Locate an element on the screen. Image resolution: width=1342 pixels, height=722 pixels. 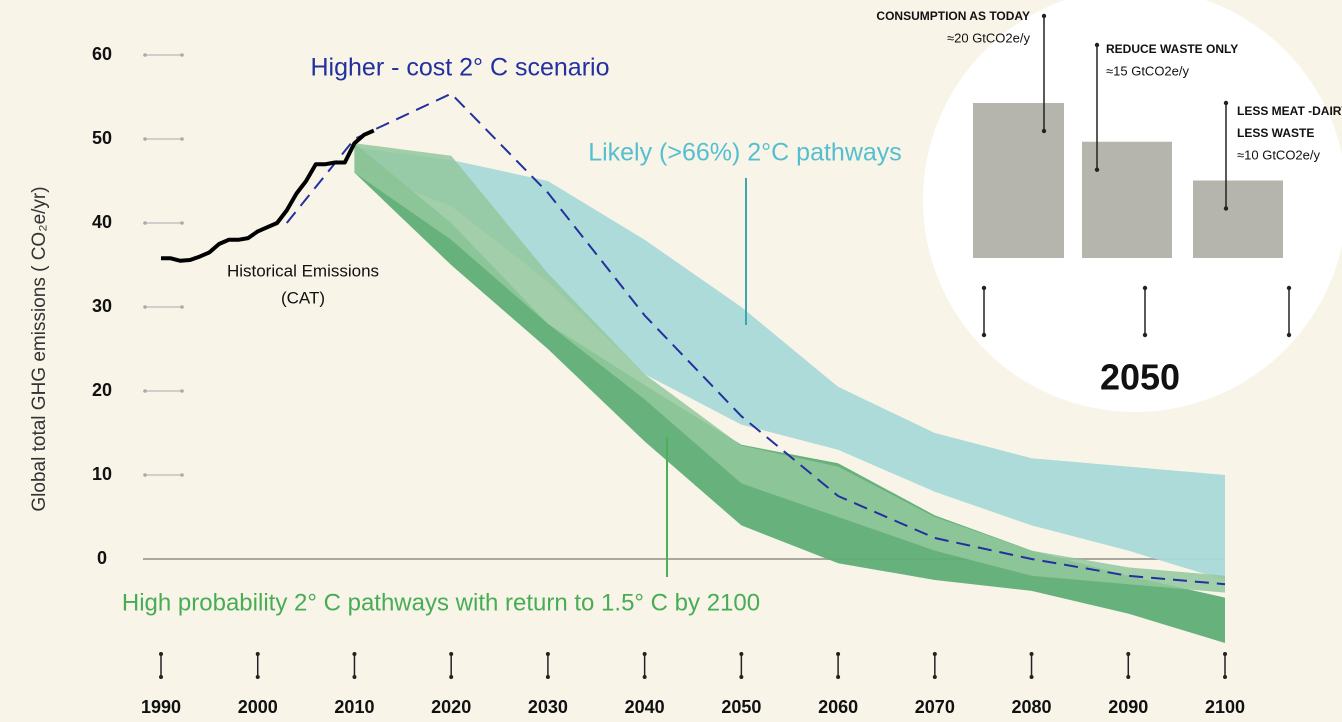
x-tick-label: 2090 is located at coordinates (1128, 707).